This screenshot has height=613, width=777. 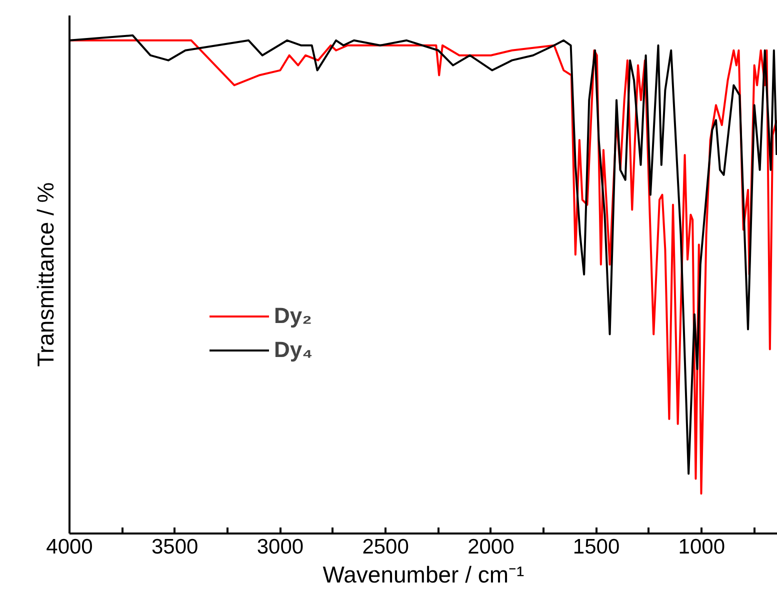 What do you see at coordinates (293, 316) in the screenshot?
I see `legend-label: Dy₂` at bounding box center [293, 316].